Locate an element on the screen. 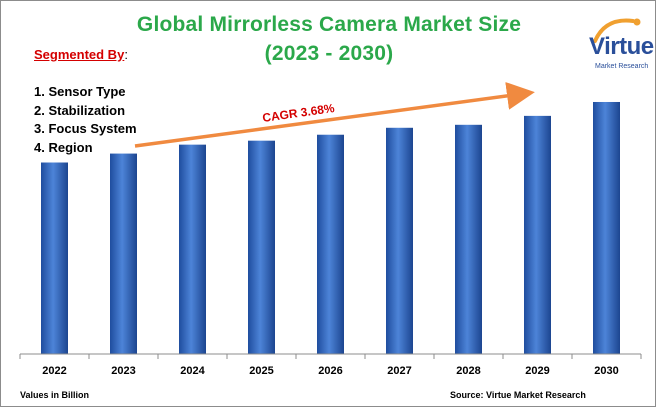  x-tick-label: 2027 is located at coordinates (399, 371).